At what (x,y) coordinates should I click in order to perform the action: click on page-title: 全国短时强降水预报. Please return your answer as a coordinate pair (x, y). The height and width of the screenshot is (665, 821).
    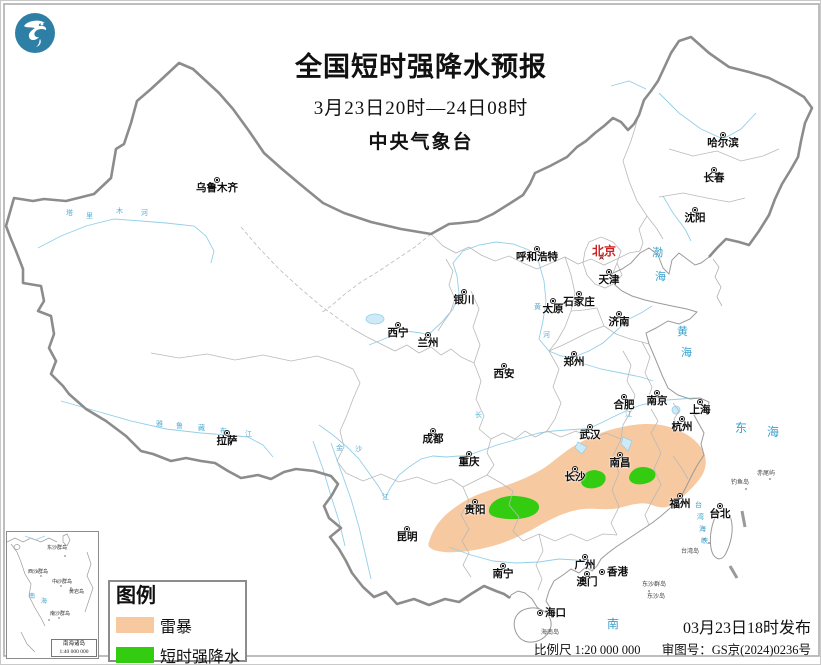
    Looking at the image, I should click on (421, 67).